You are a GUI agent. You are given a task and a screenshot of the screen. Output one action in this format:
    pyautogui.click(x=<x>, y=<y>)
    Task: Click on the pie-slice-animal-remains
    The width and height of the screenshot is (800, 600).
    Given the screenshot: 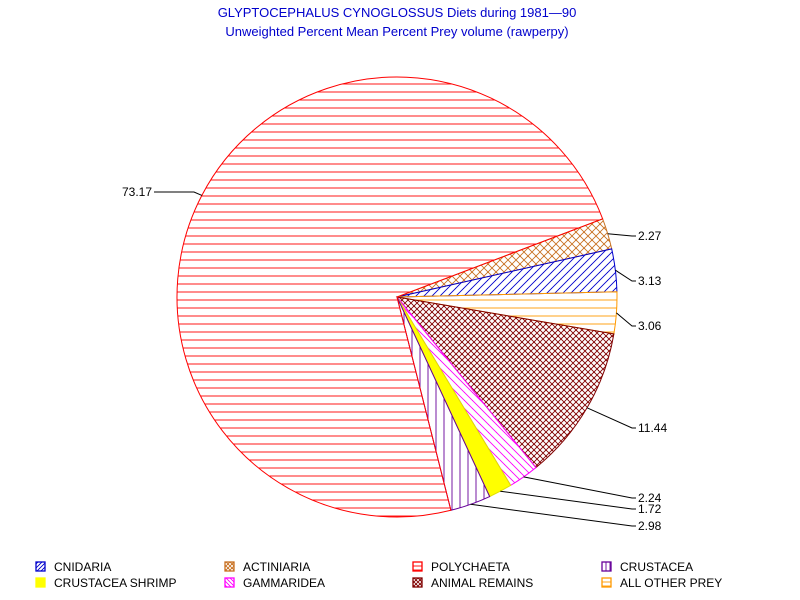 What is the action you would take?
    pyautogui.click(x=505, y=382)
    